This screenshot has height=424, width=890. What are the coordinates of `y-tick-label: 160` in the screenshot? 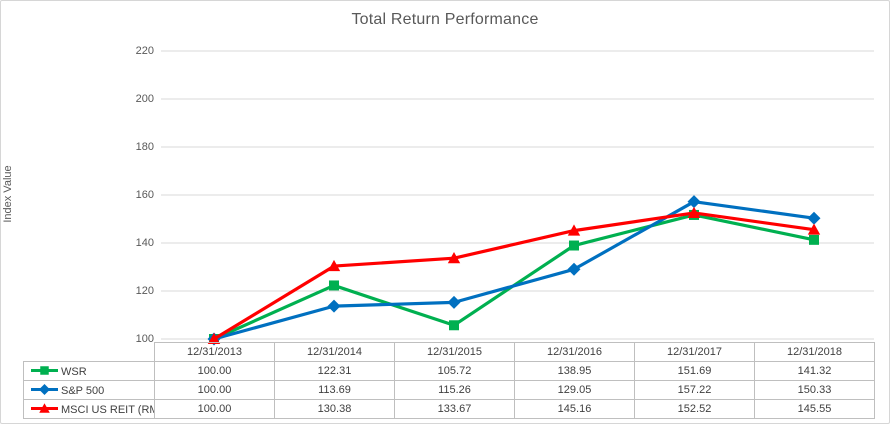 It's located at (144, 195).